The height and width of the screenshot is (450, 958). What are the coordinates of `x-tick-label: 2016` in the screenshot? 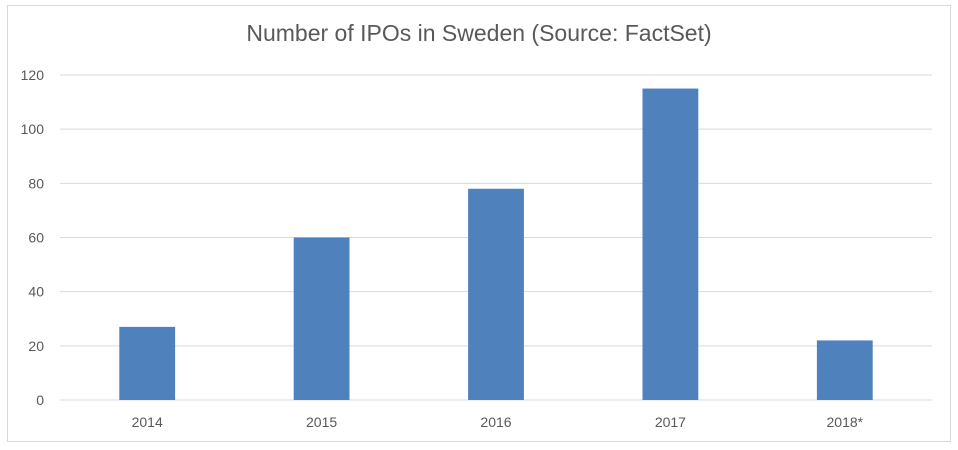 It's located at (495, 422).